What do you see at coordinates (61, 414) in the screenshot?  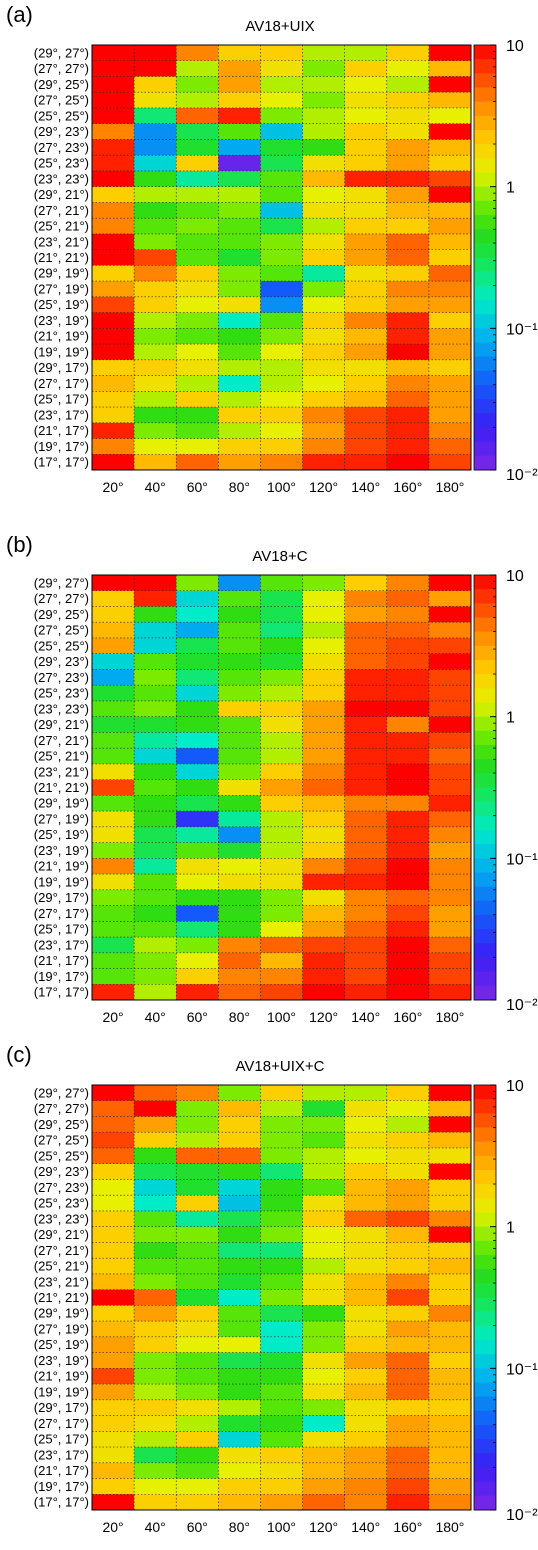 I see `y-tick-label: (23°, 17°)` at bounding box center [61, 414].